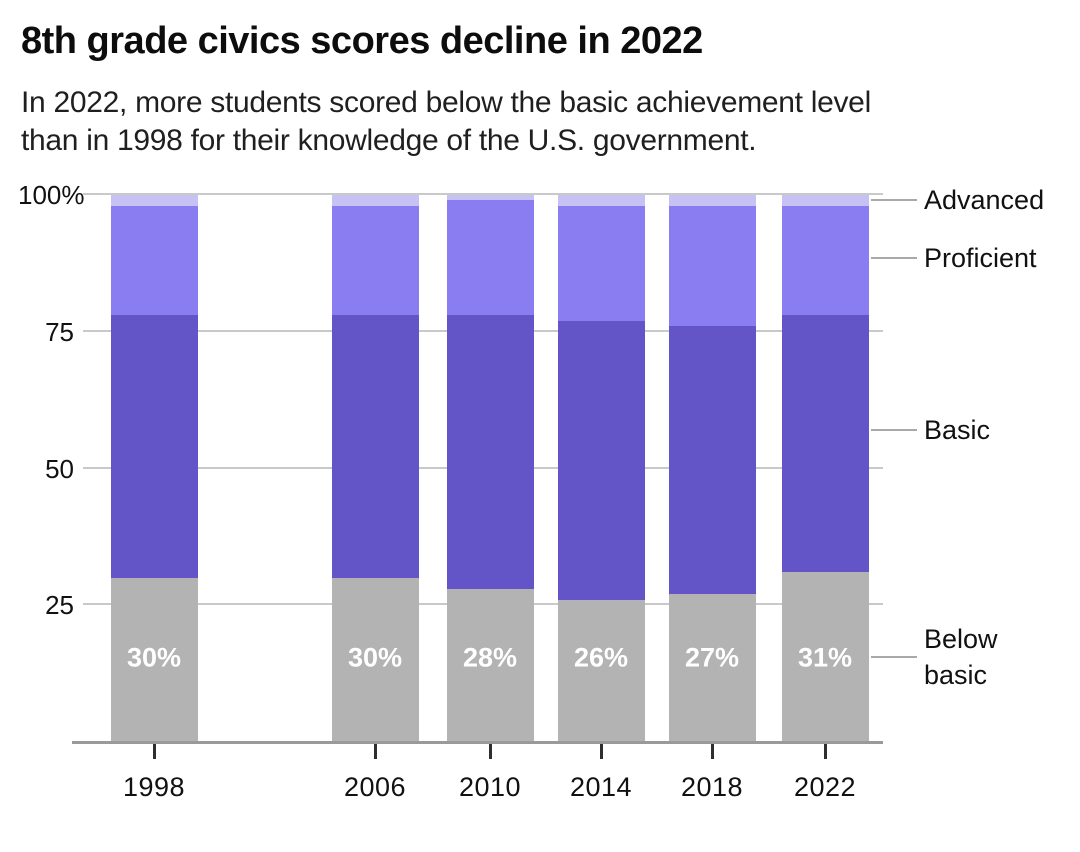  Describe the element at coordinates (980, 258) in the screenshot. I see `legend-label-proficient: Proficient` at that location.